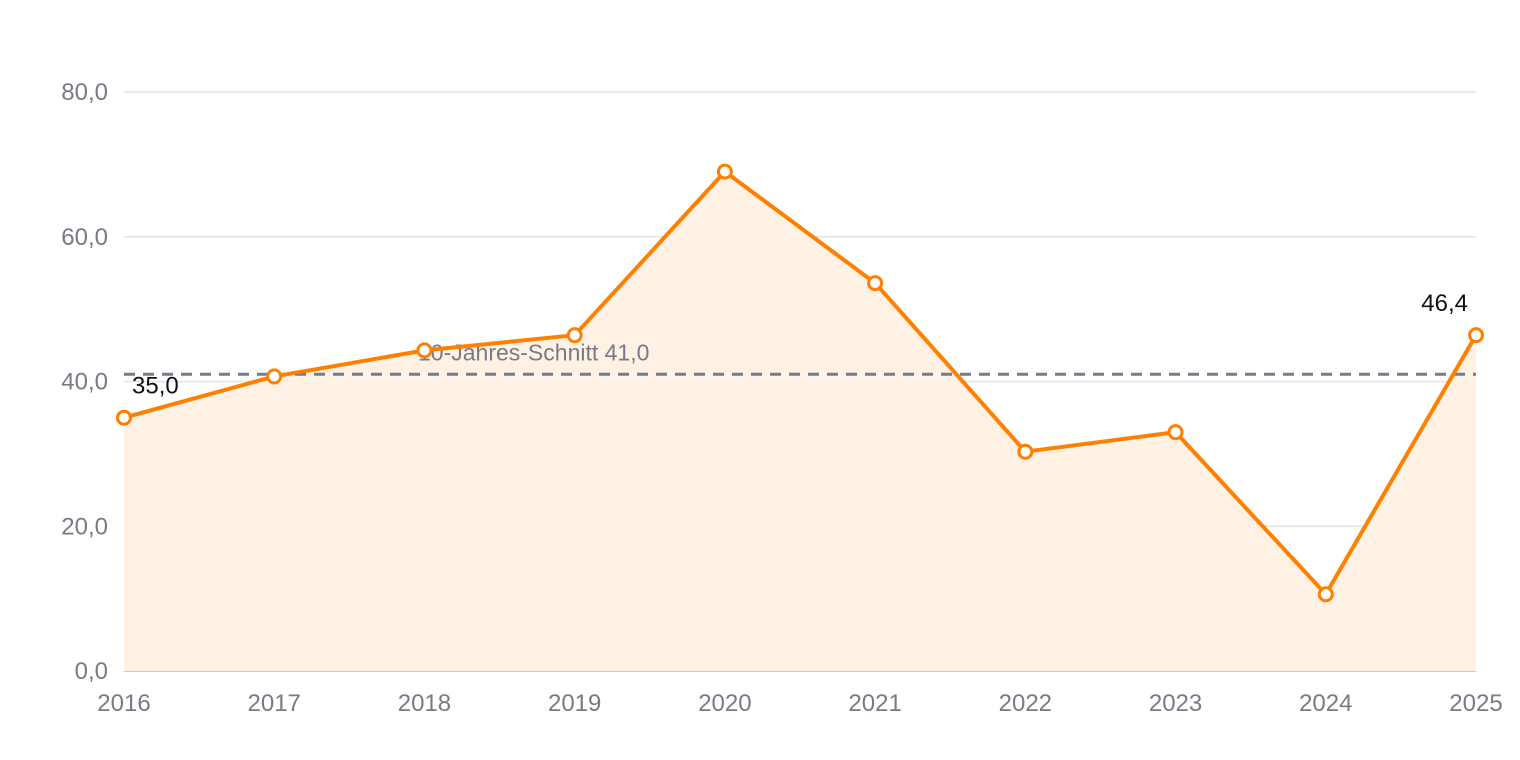 Image resolution: width=1520 pixels, height=760 pixels. What do you see at coordinates (724, 703) in the screenshot?
I see `x-tick-label: 2020` at bounding box center [724, 703].